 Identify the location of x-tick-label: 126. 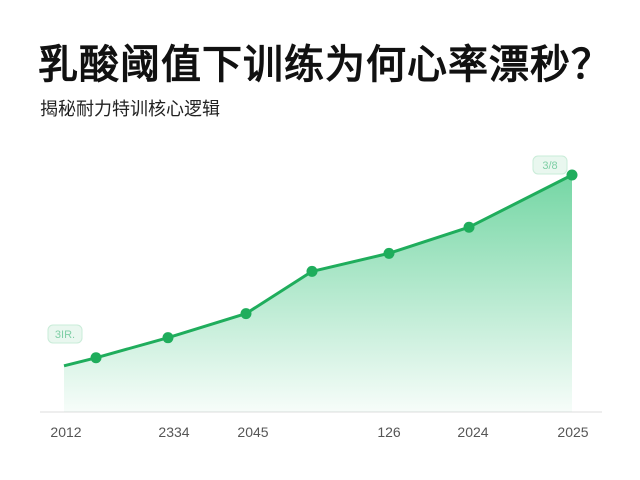
(389, 432).